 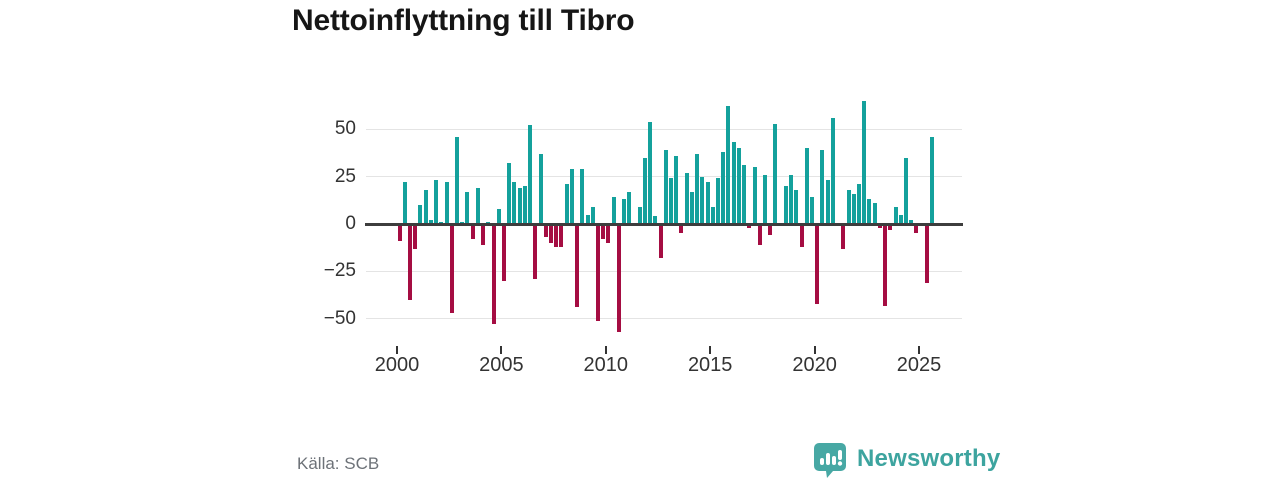 What do you see at coordinates (463, 20) in the screenshot?
I see `chart-title: Nettoinflyttning till Tibro` at bounding box center [463, 20].